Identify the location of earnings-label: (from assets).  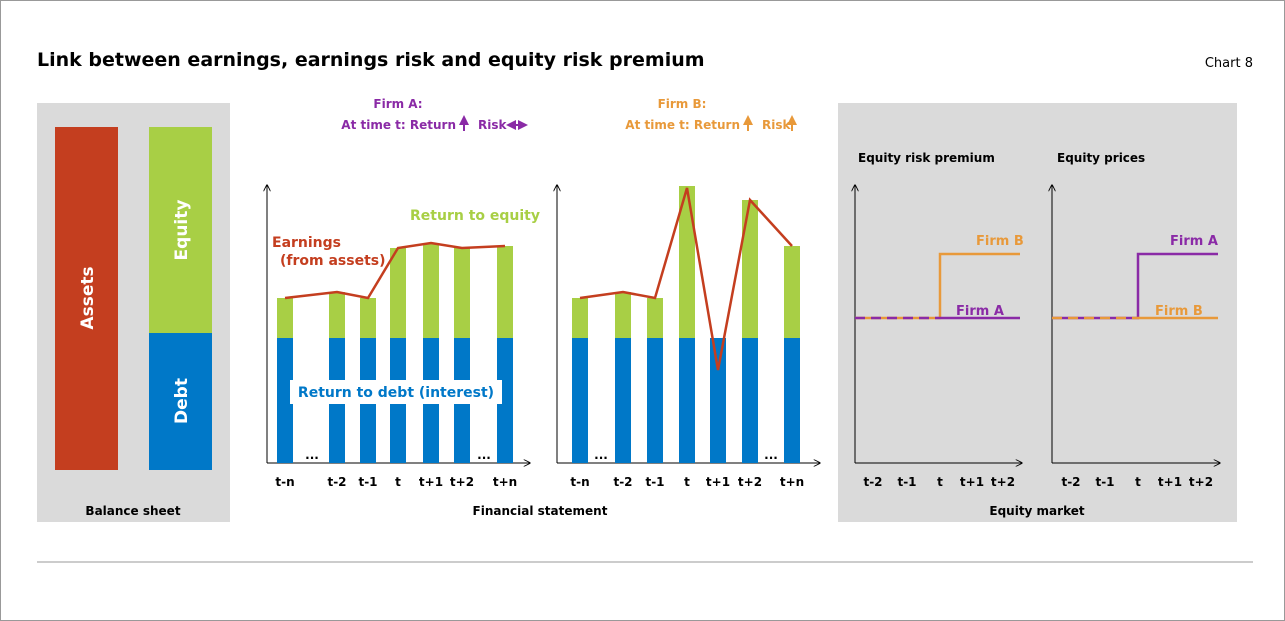
(333, 261).